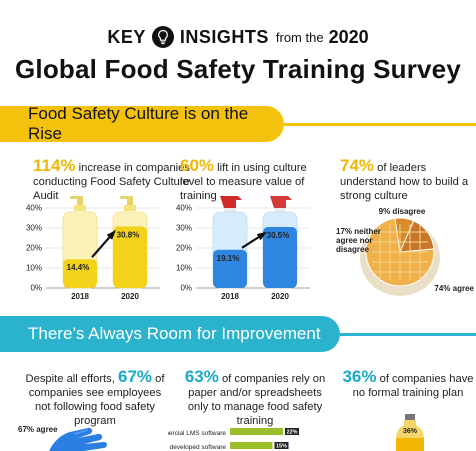  Describe the element at coordinates (54, 165) in the screenshot. I see `stat-culture-audit-value: 114%` at that location.